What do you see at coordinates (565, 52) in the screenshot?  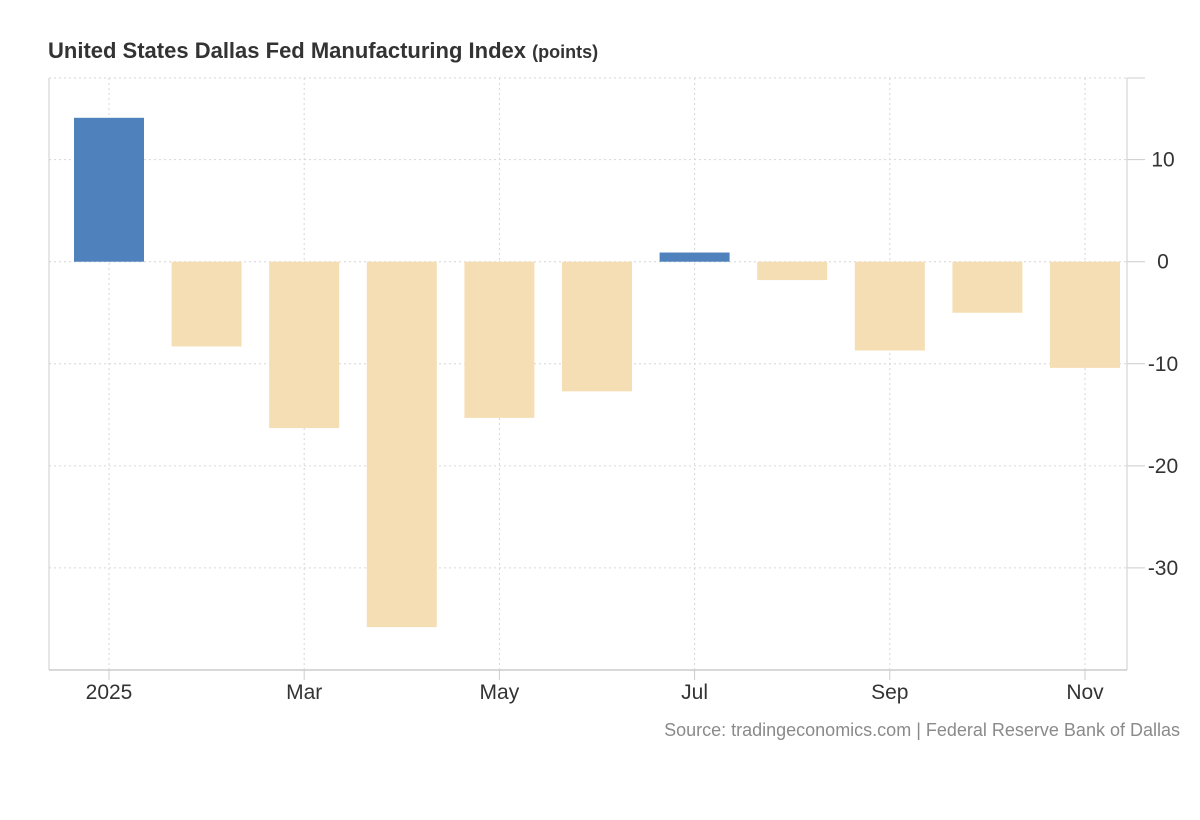 I see `chart-unit: (points)` at bounding box center [565, 52].